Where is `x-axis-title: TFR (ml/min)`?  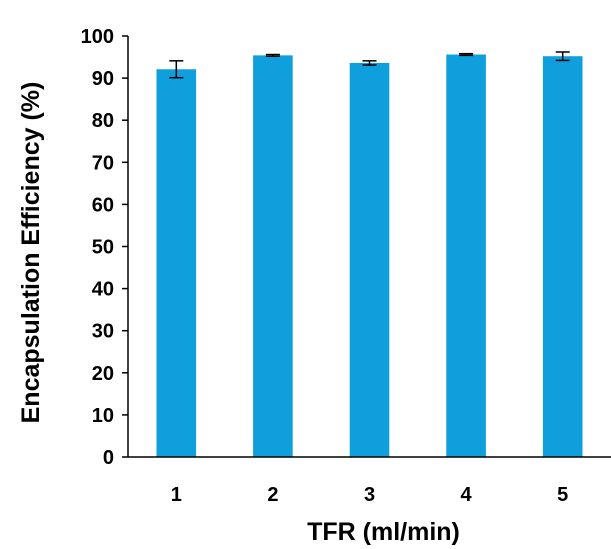 x-axis-title: TFR (ml/min) is located at coordinates (383, 532).